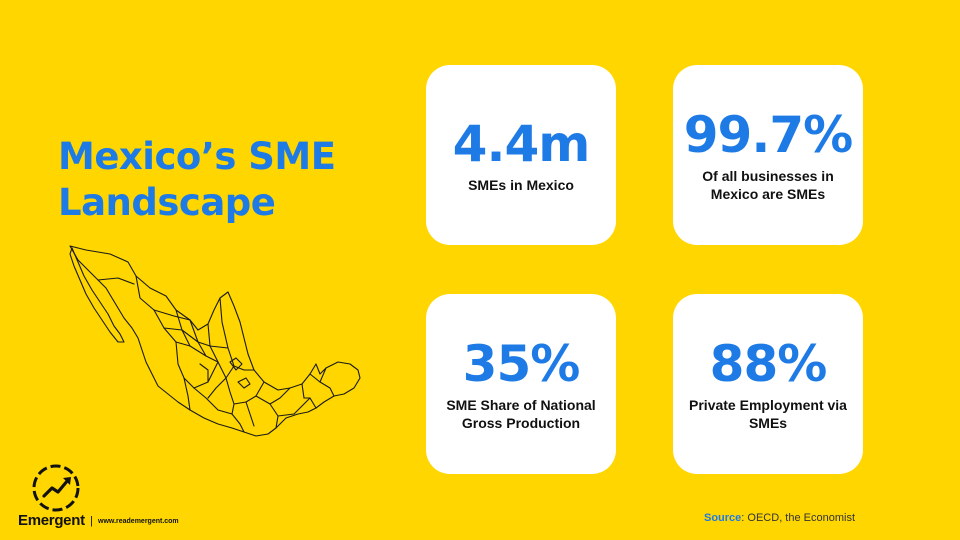  I want to click on stat-card-private-employment: 88% Private Employment via SMEs, so click(768, 384).